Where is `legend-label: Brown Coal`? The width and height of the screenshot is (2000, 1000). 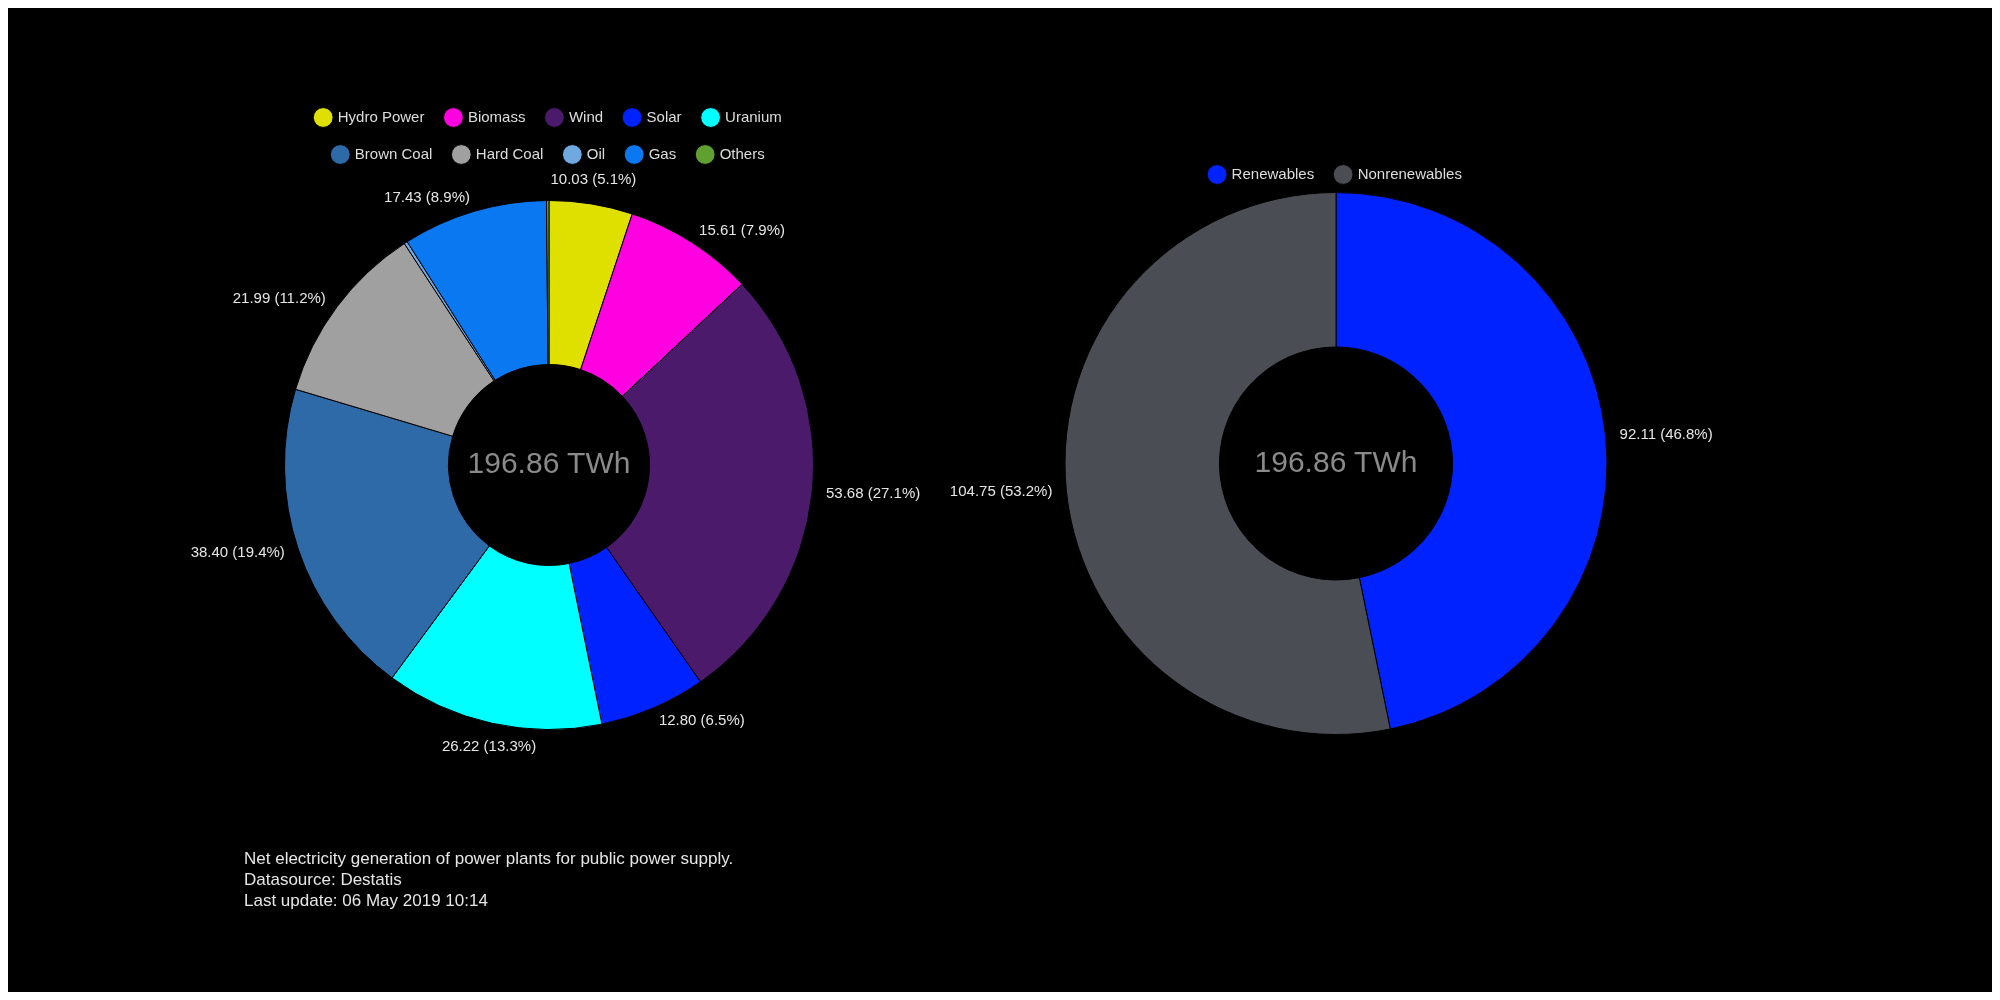
legend-label: Brown Coal is located at coordinates (393, 153).